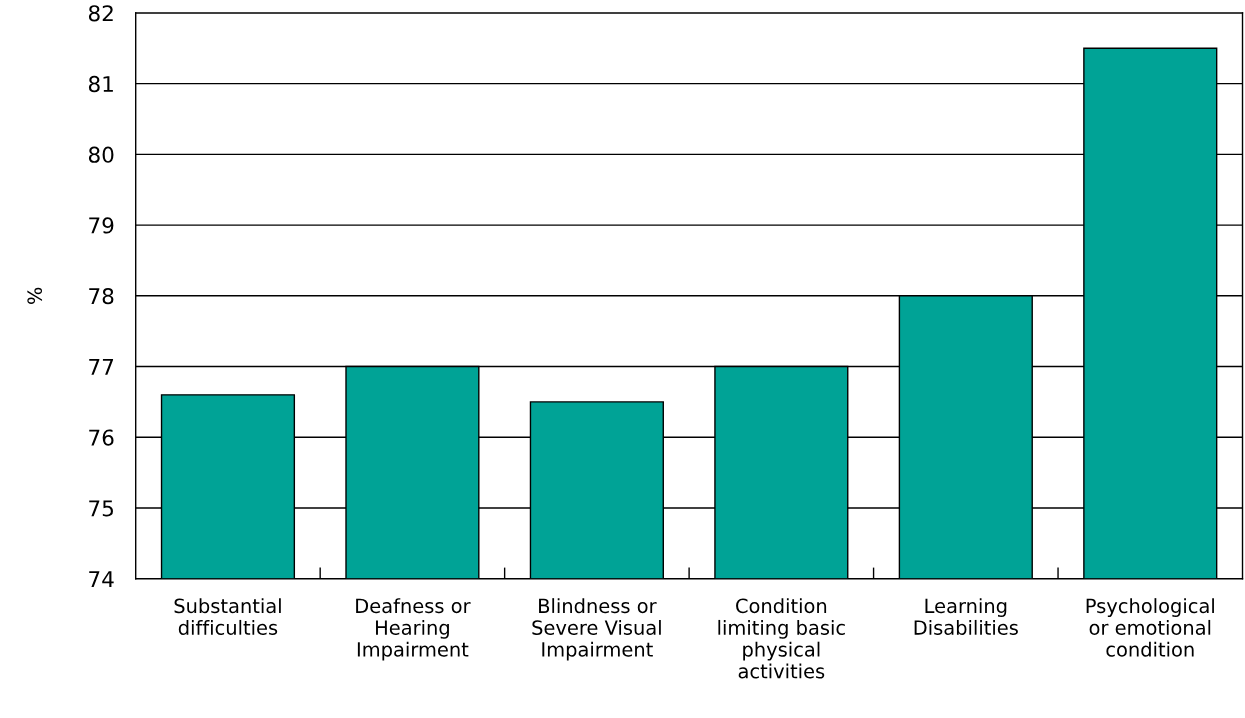 Image resolution: width=1245 pixels, height=718 pixels. What do you see at coordinates (596, 629) in the screenshot?
I see `x-tick-label: Blindness or Severe Visual Impairment` at bounding box center [596, 629].